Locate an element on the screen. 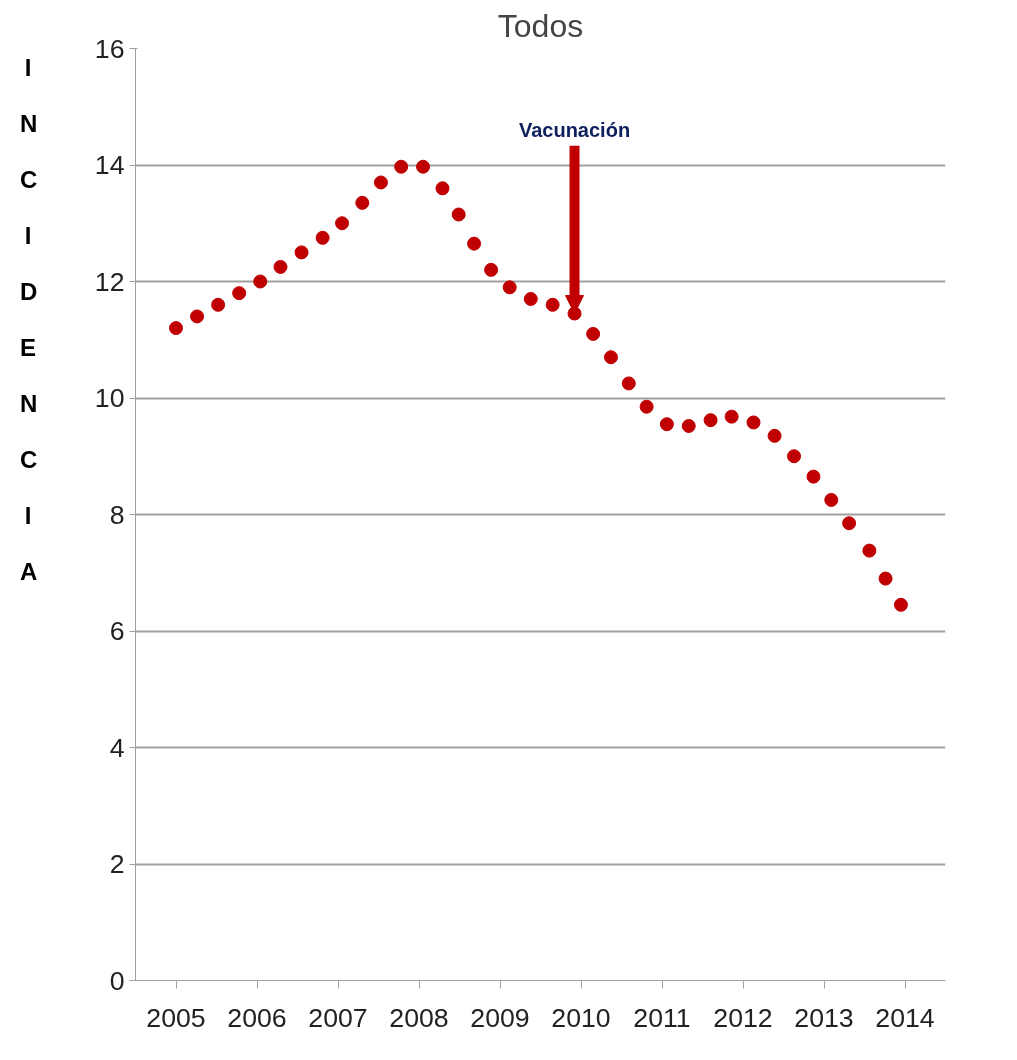 Image resolution: width=1017 pixels, height=1060 pixels. x-tick-label: 2012 is located at coordinates (743, 1017).